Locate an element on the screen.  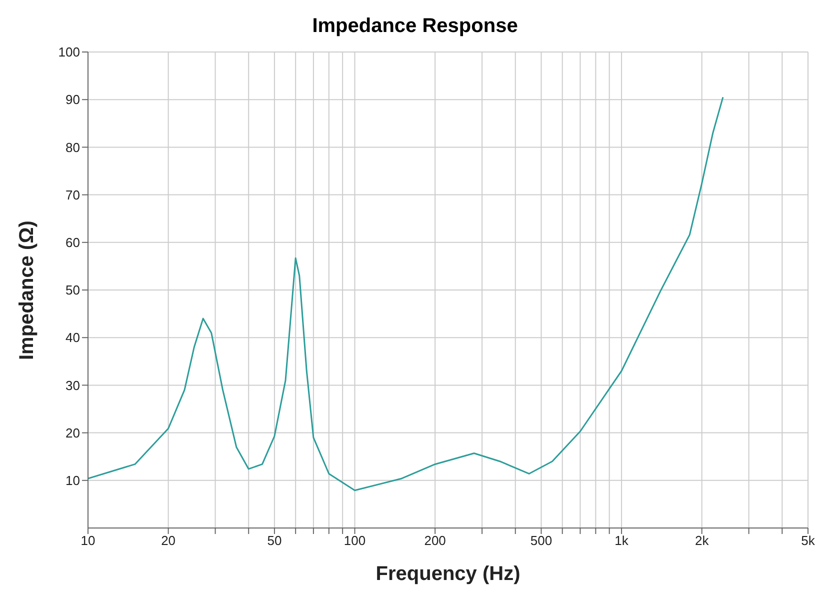
y-tick-label: 60 is located at coordinates (73, 242).